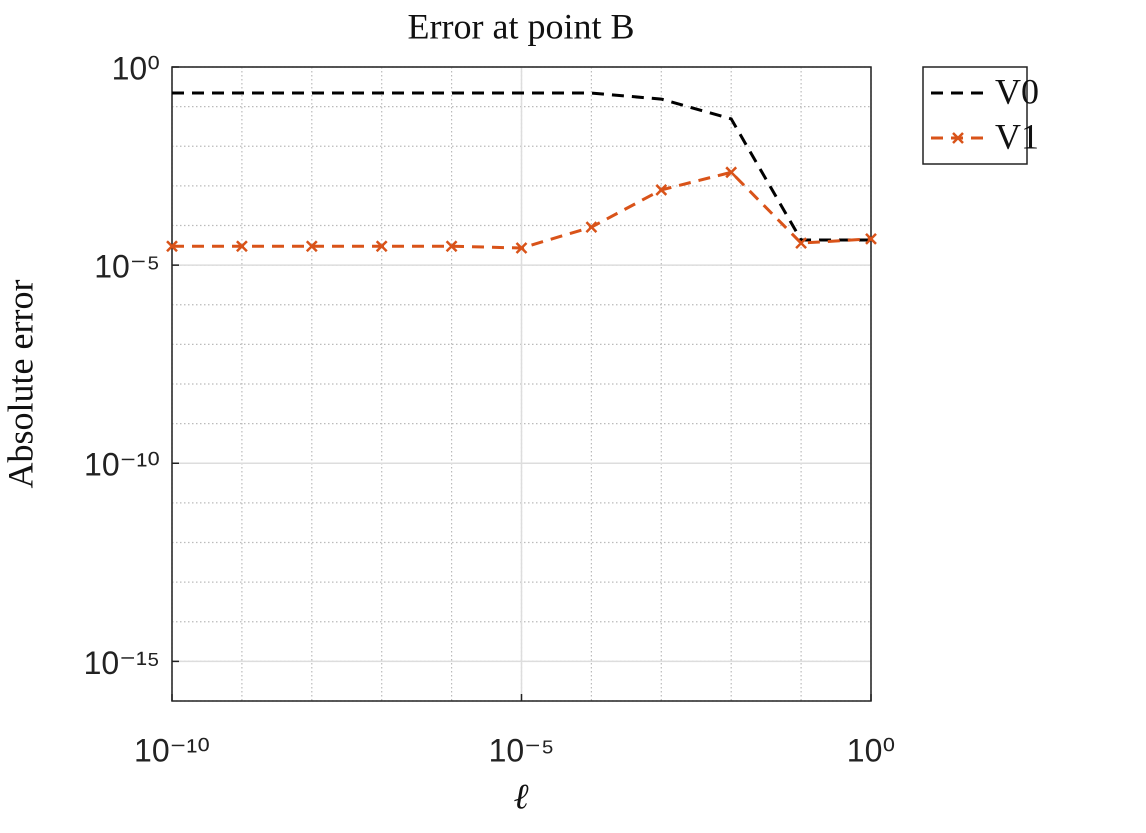  What do you see at coordinates (871, 750) in the screenshot?
I see `x-tick-label: 10⁰` at bounding box center [871, 750].